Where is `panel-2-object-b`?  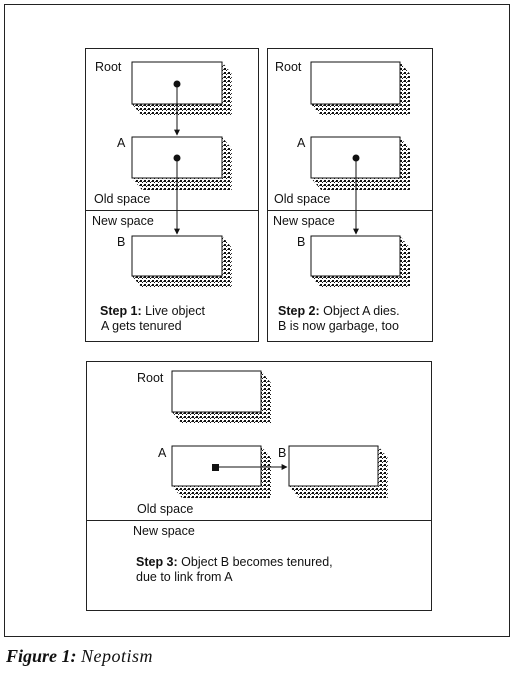 panel-2-object-b is located at coordinates (360, 261).